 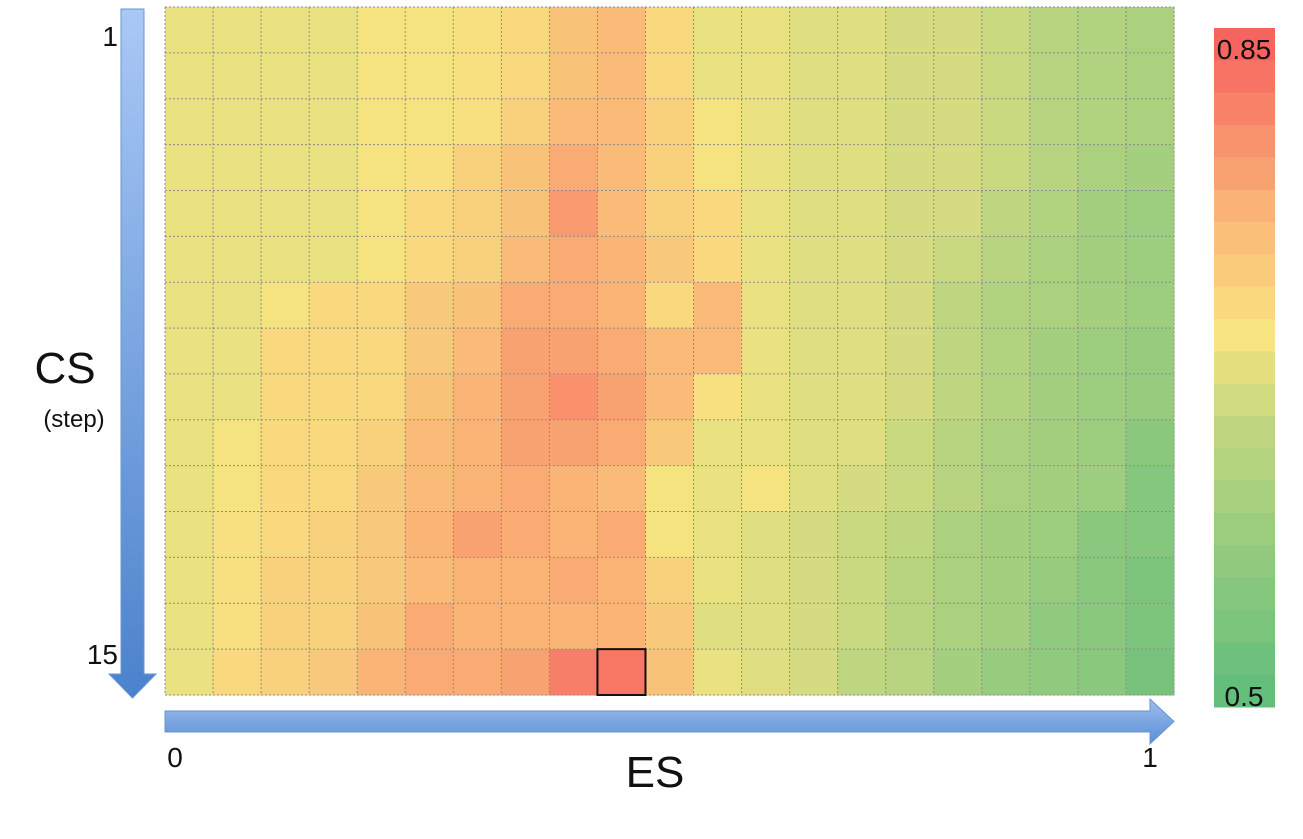 I want to click on y-tick-end: 15, so click(x=102, y=654).